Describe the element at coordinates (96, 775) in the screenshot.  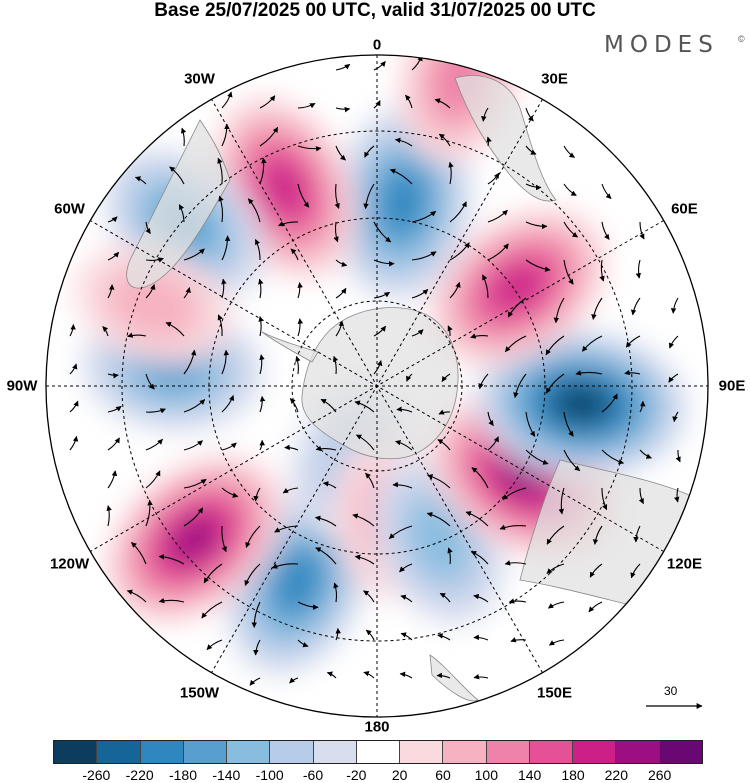
I see `colorbar-label: -260` at that location.